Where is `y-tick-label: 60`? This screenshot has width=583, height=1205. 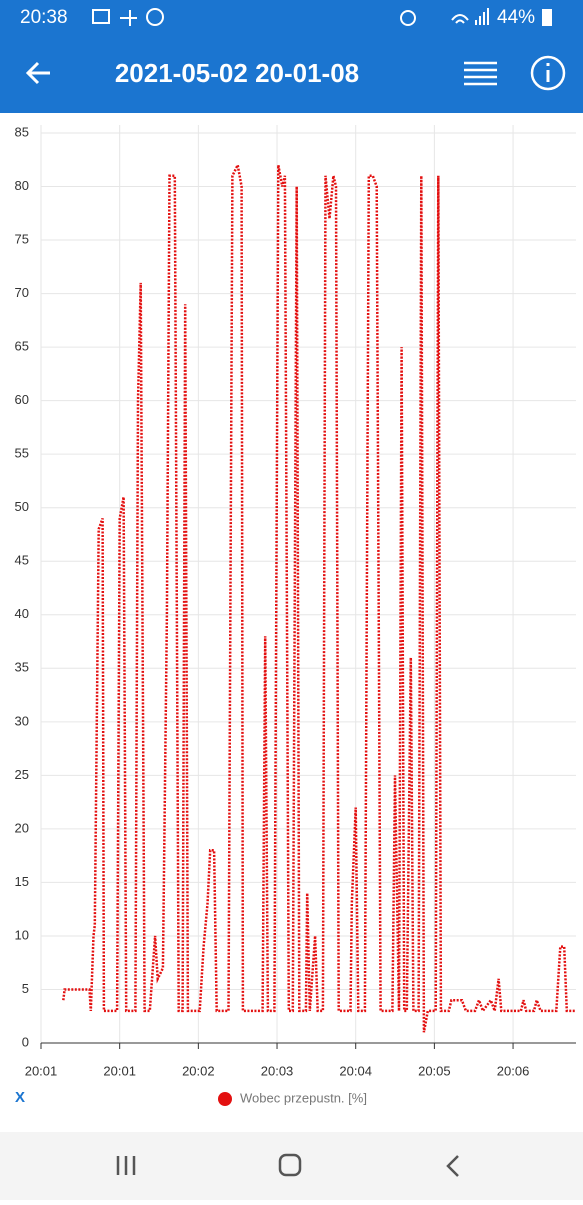 y-tick-label: 60 is located at coordinates (22, 399).